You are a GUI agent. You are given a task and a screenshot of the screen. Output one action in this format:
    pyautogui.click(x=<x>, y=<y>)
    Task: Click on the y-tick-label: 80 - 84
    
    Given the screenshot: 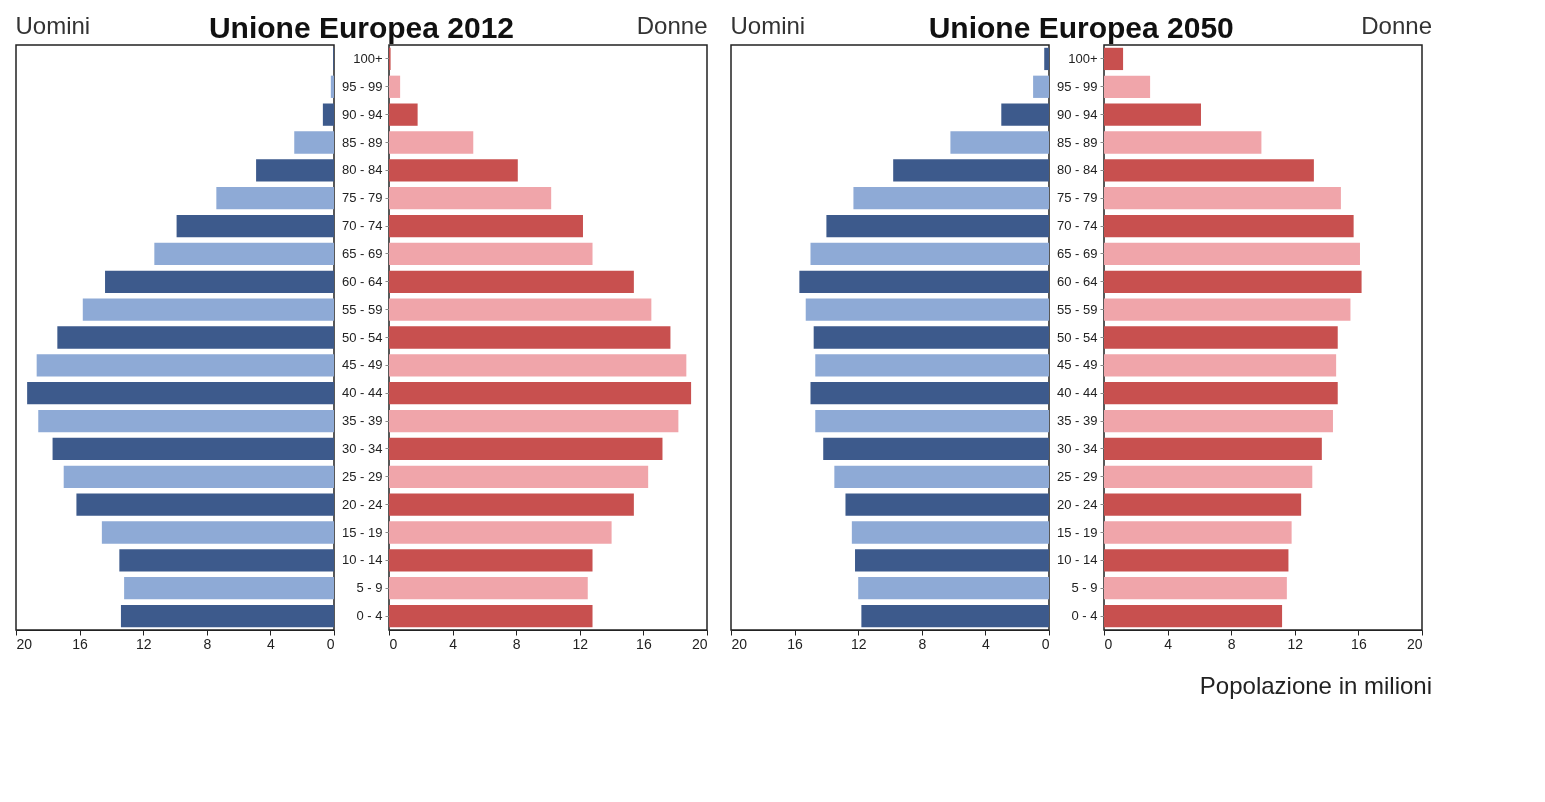 What is the action you would take?
    pyautogui.click(x=362, y=170)
    